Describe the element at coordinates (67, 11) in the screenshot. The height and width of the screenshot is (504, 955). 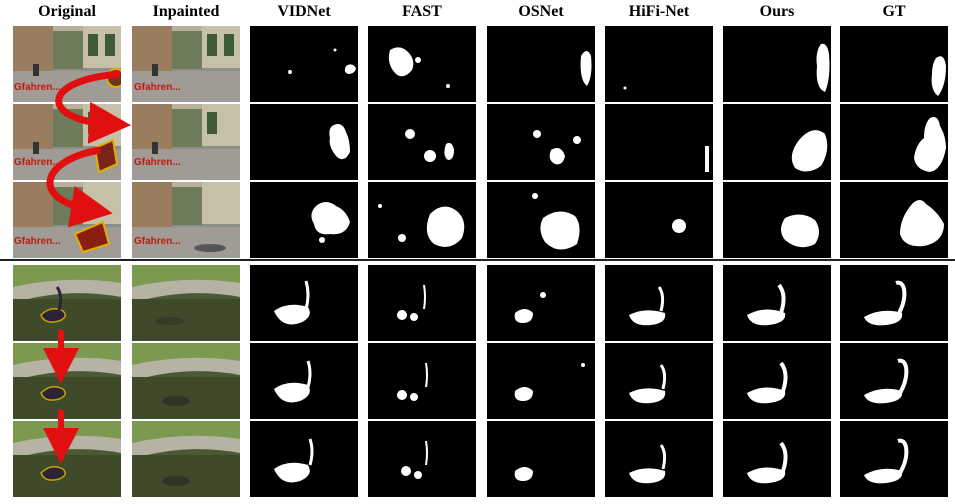
I see `header-original: Original` at that location.